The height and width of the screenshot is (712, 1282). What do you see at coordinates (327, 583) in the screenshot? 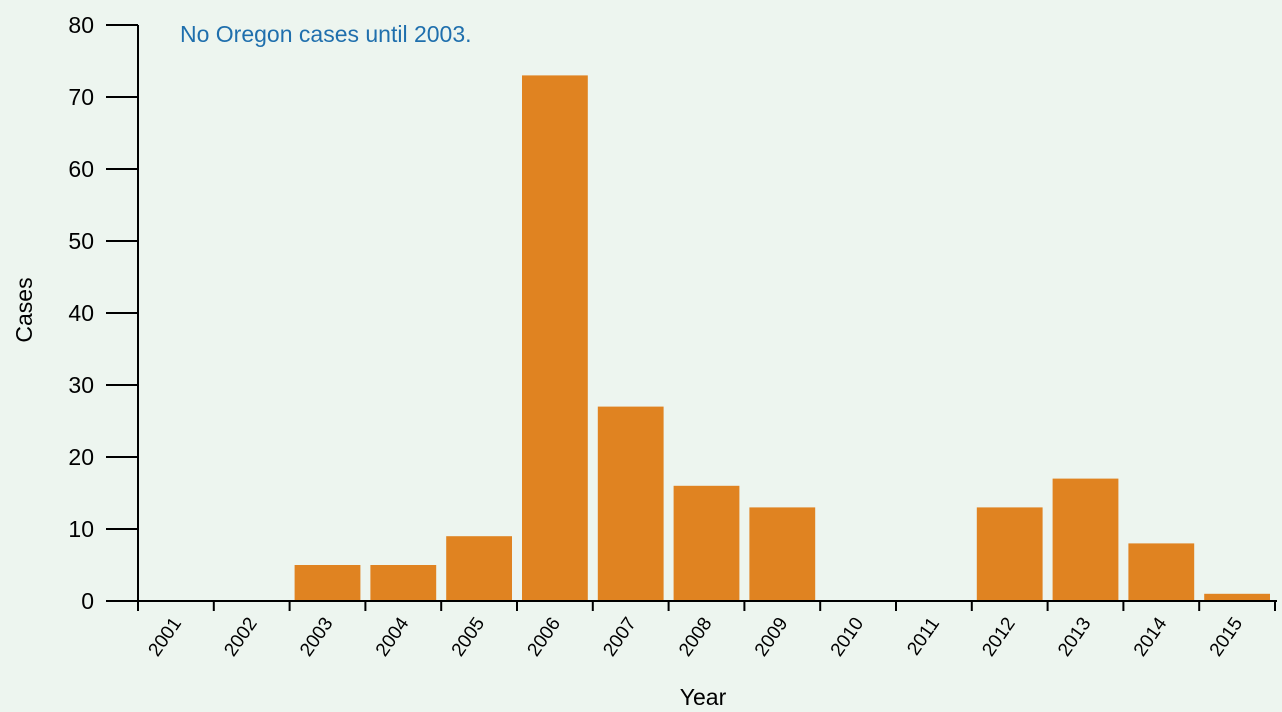
I see `bar-2003` at bounding box center [327, 583].